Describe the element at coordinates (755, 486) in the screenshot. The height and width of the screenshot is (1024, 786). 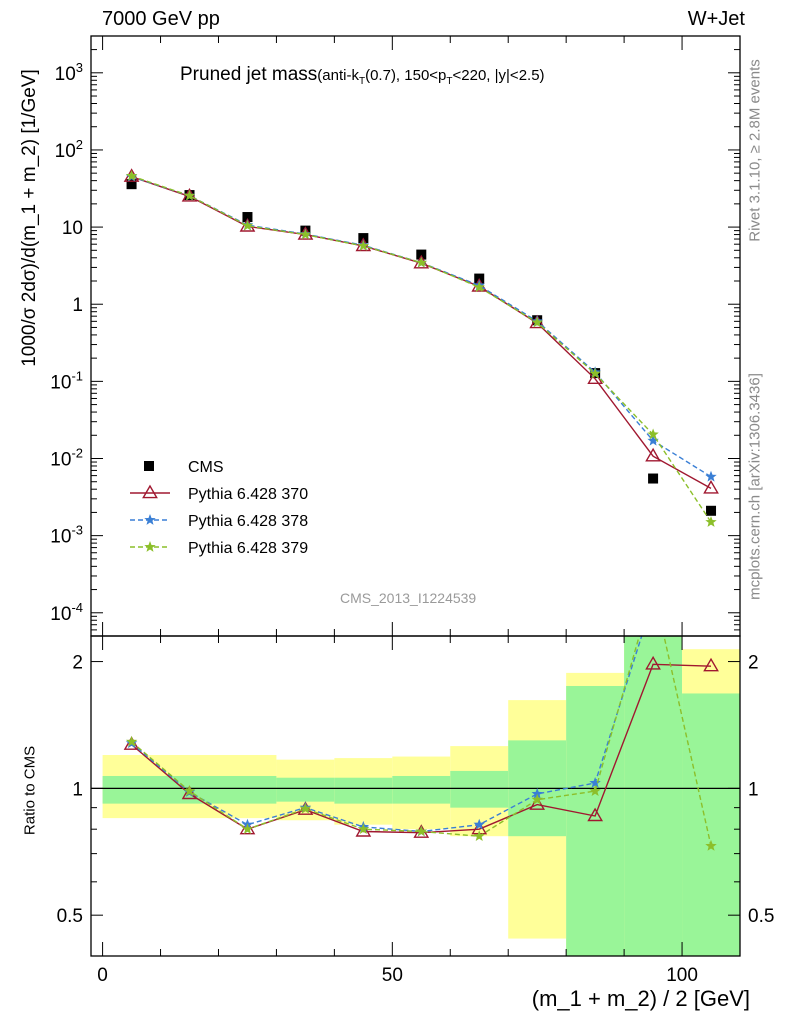
I see `mcplots-label: mcplots.cern.ch [arXiv:1306.3436]` at that location.